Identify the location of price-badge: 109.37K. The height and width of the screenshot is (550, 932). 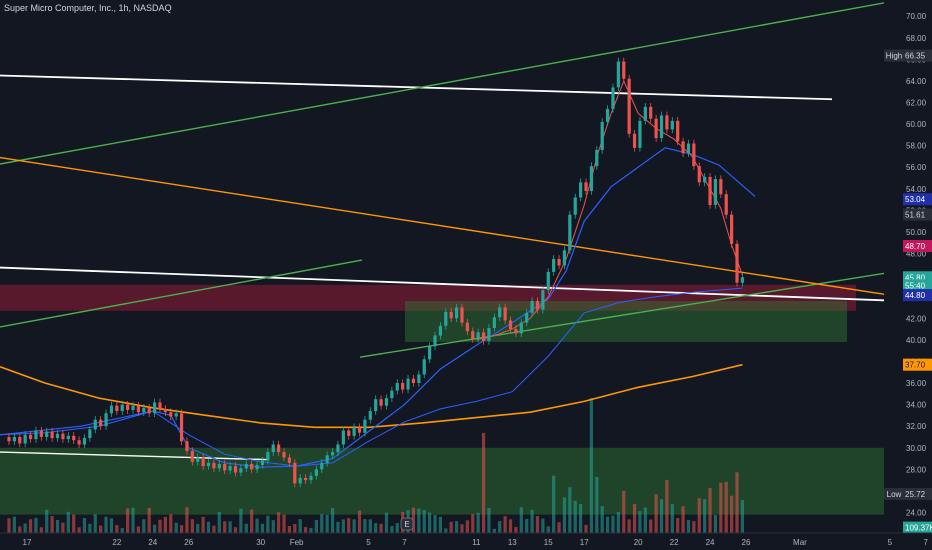
(917, 527).